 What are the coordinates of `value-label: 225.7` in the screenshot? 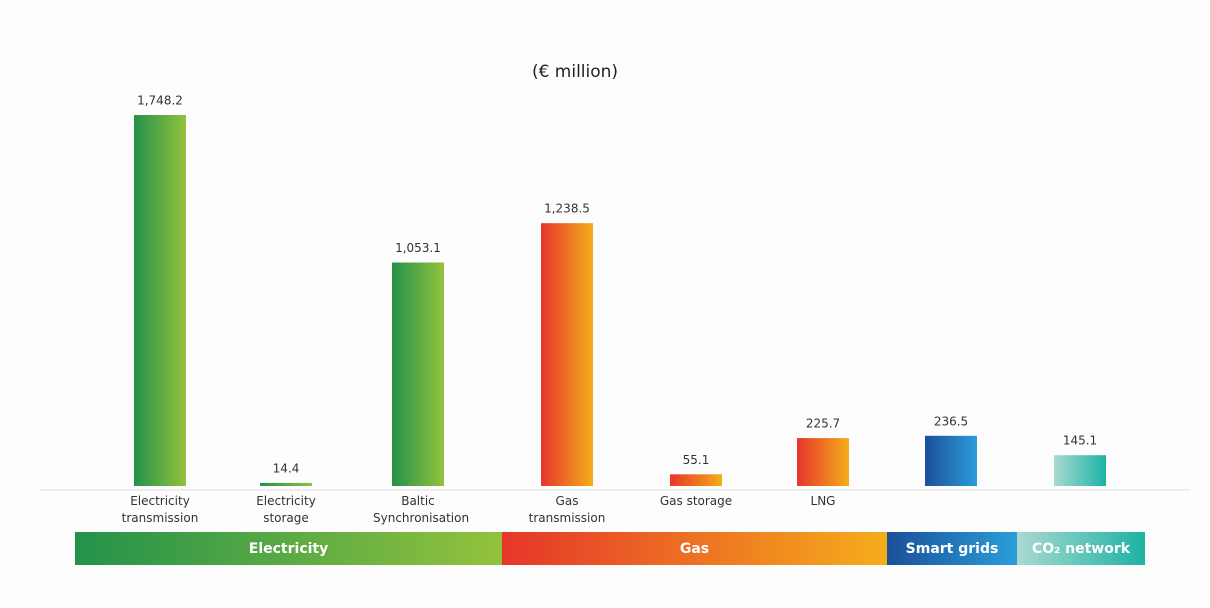 It's located at (823, 424).